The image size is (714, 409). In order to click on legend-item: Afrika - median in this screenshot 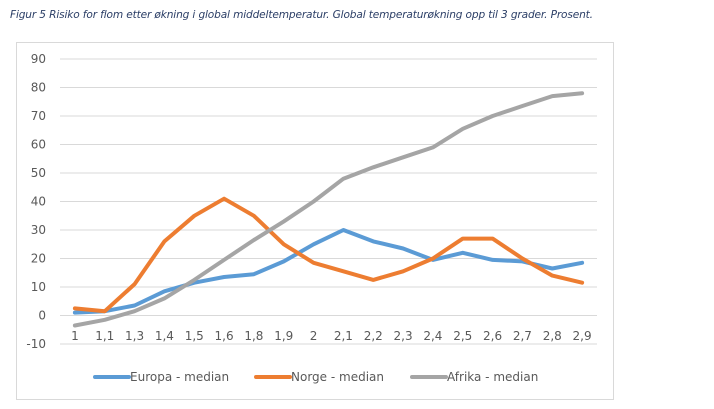, I will do `click(474, 377)`.